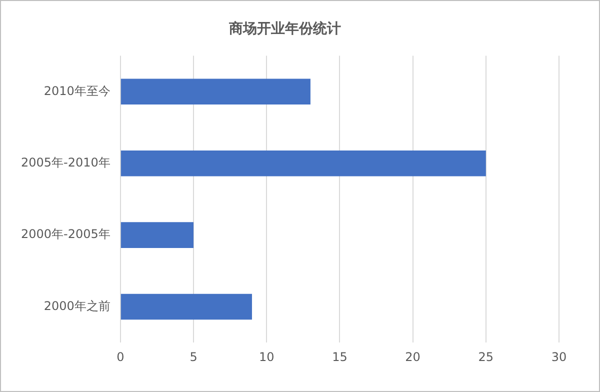 The height and width of the screenshot is (392, 600). I want to click on y-tick-label: 2000年之前, so click(77, 305).